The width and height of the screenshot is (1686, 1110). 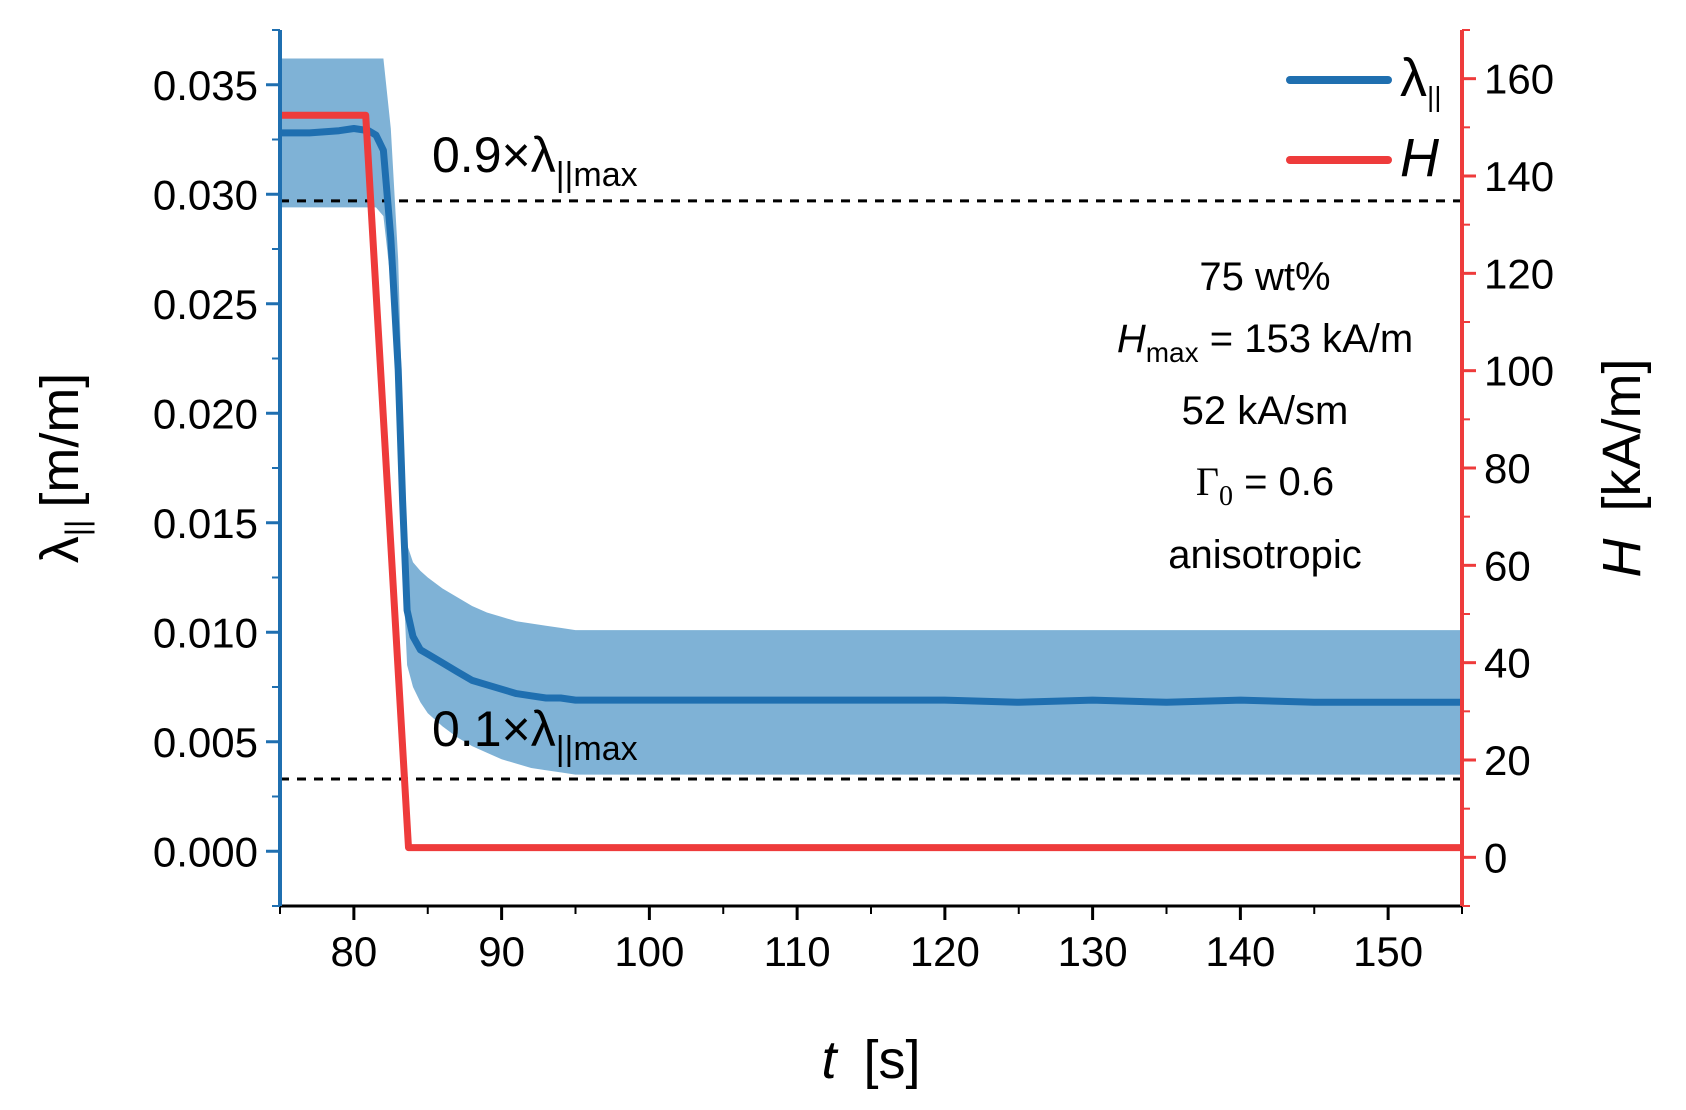 What do you see at coordinates (1519, 371) in the screenshot?
I see `y-right-tick-label: 100` at bounding box center [1519, 371].